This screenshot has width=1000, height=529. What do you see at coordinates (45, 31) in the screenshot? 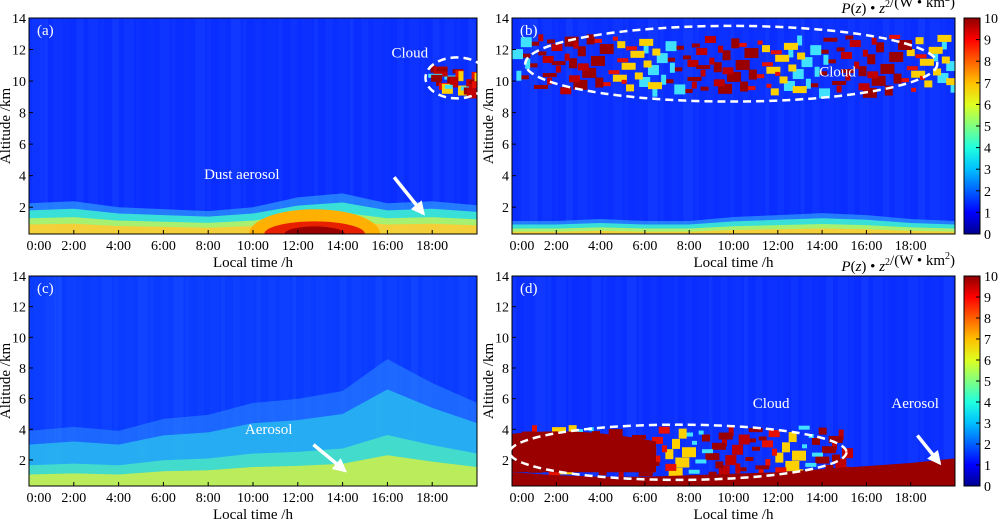
I see `panel-label: (a)` at bounding box center [45, 31].